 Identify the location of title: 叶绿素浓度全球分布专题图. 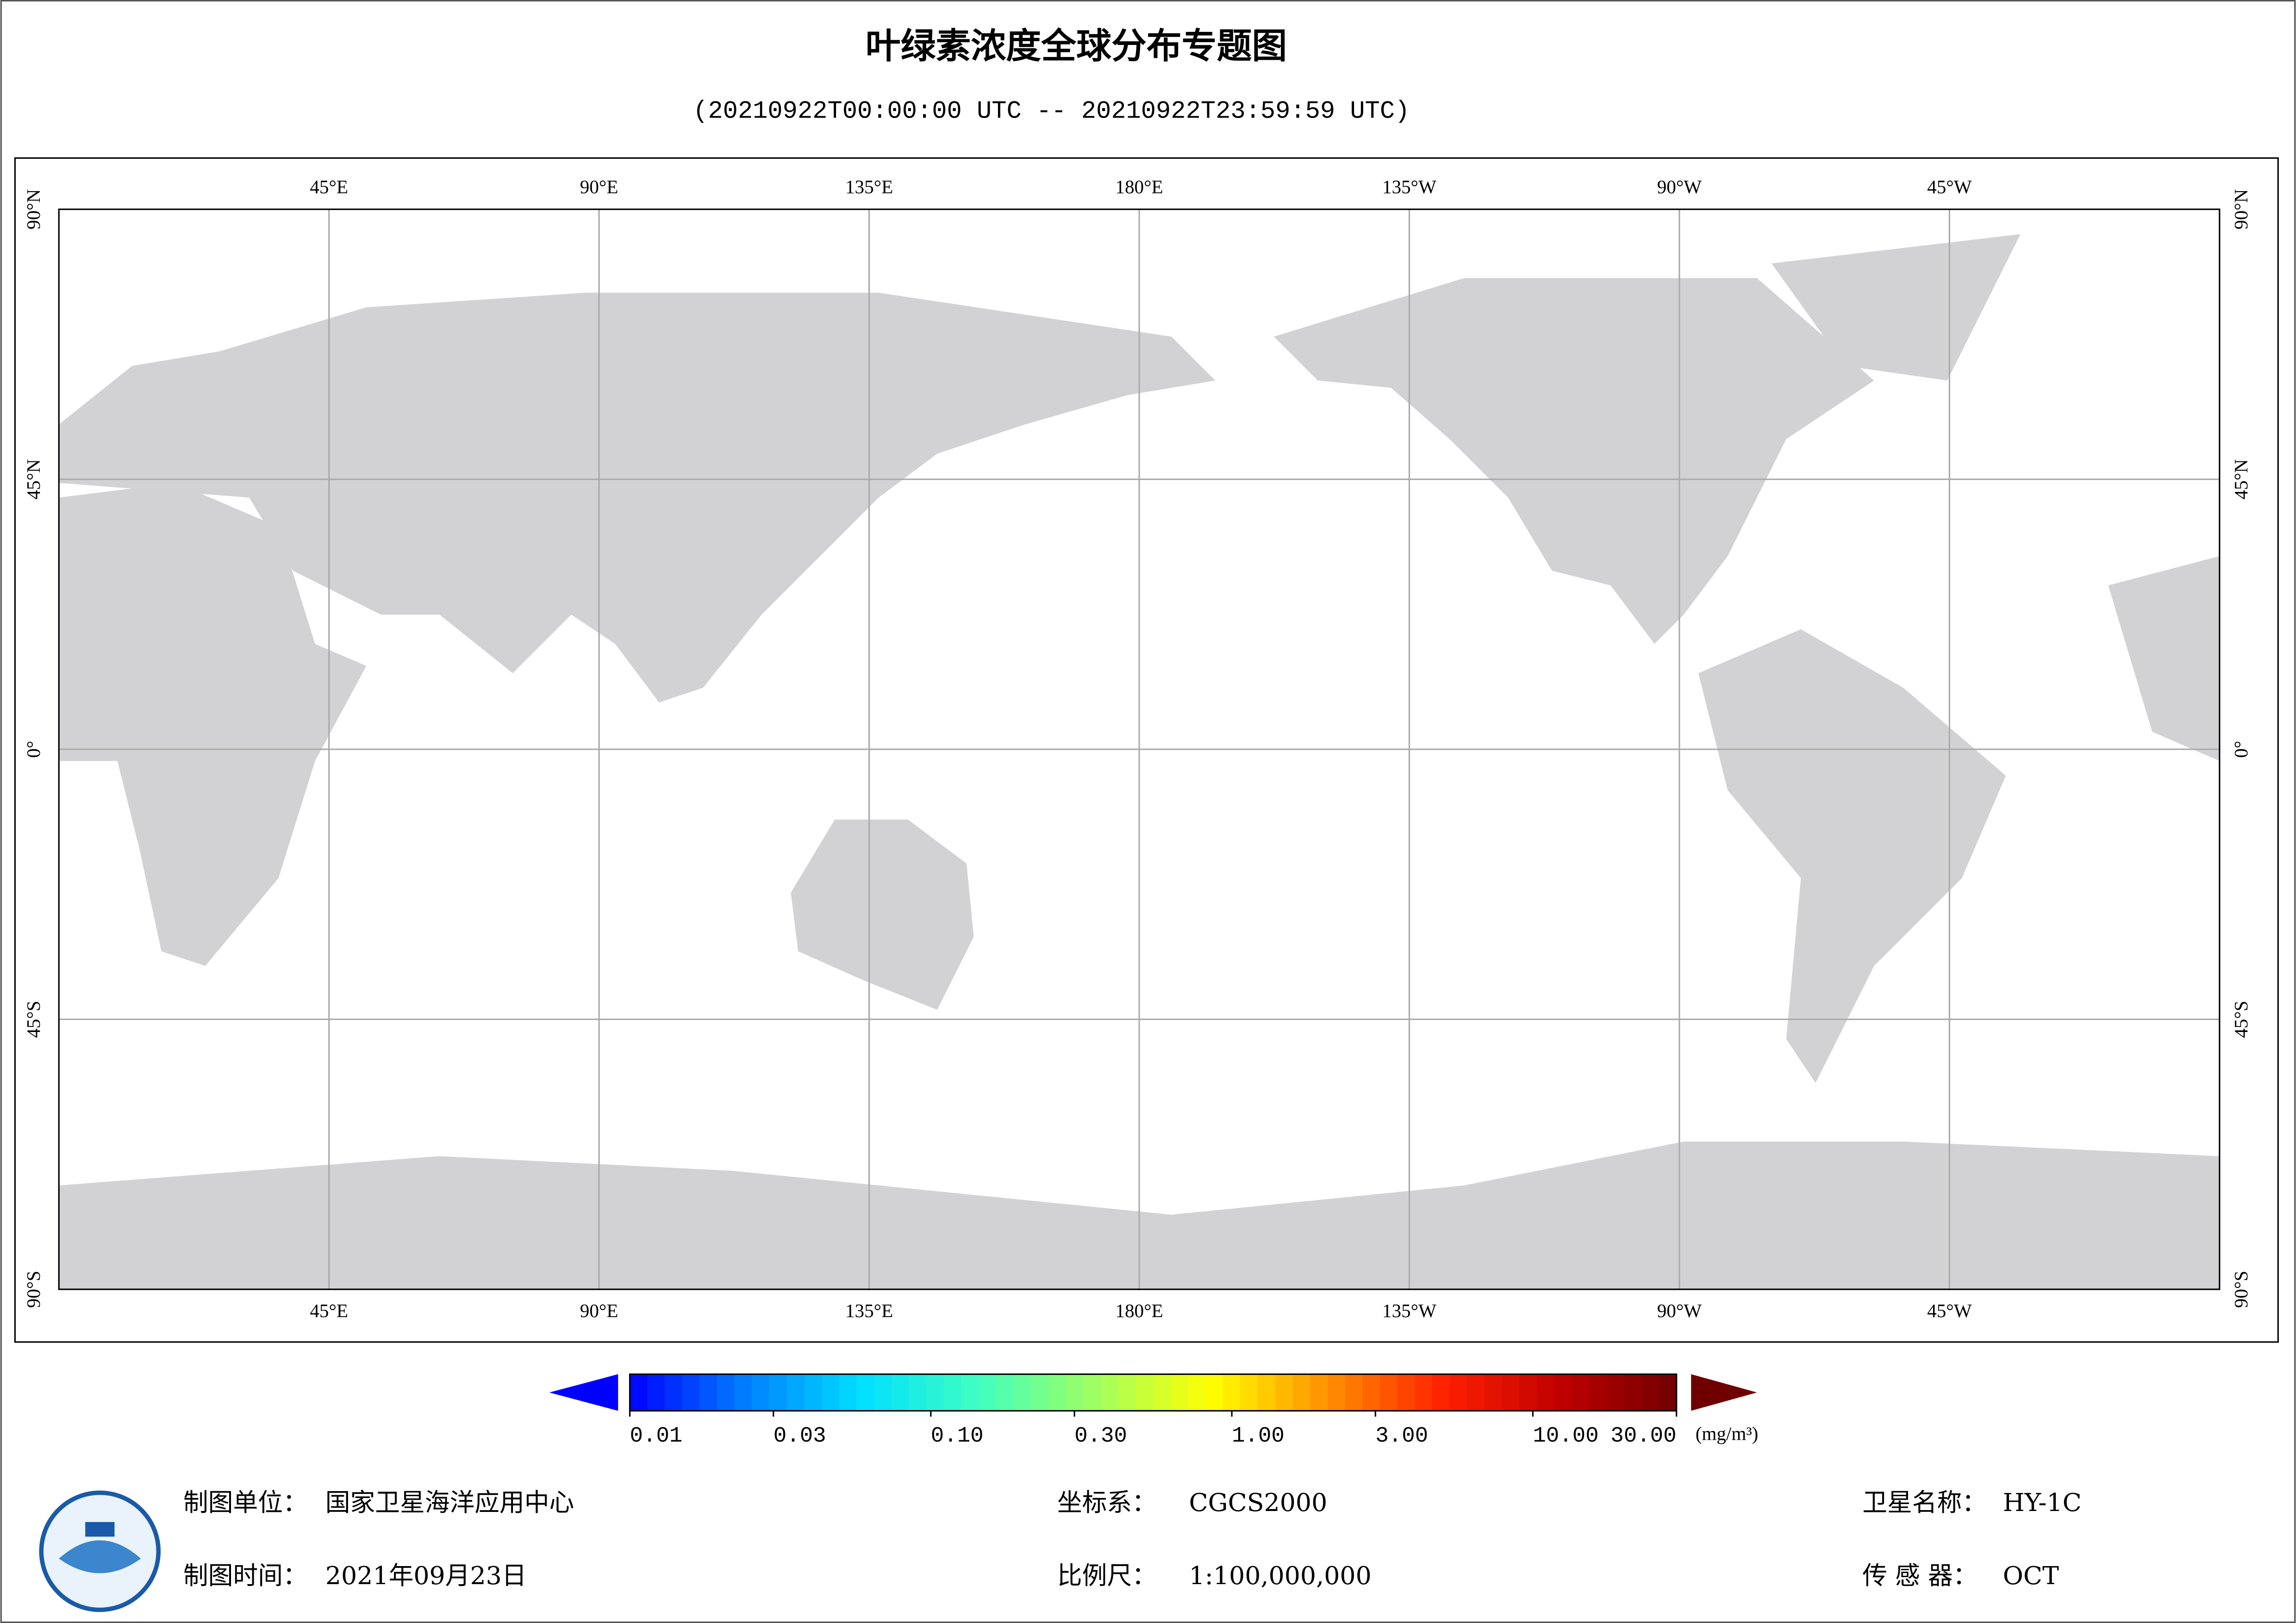
(1076, 45).